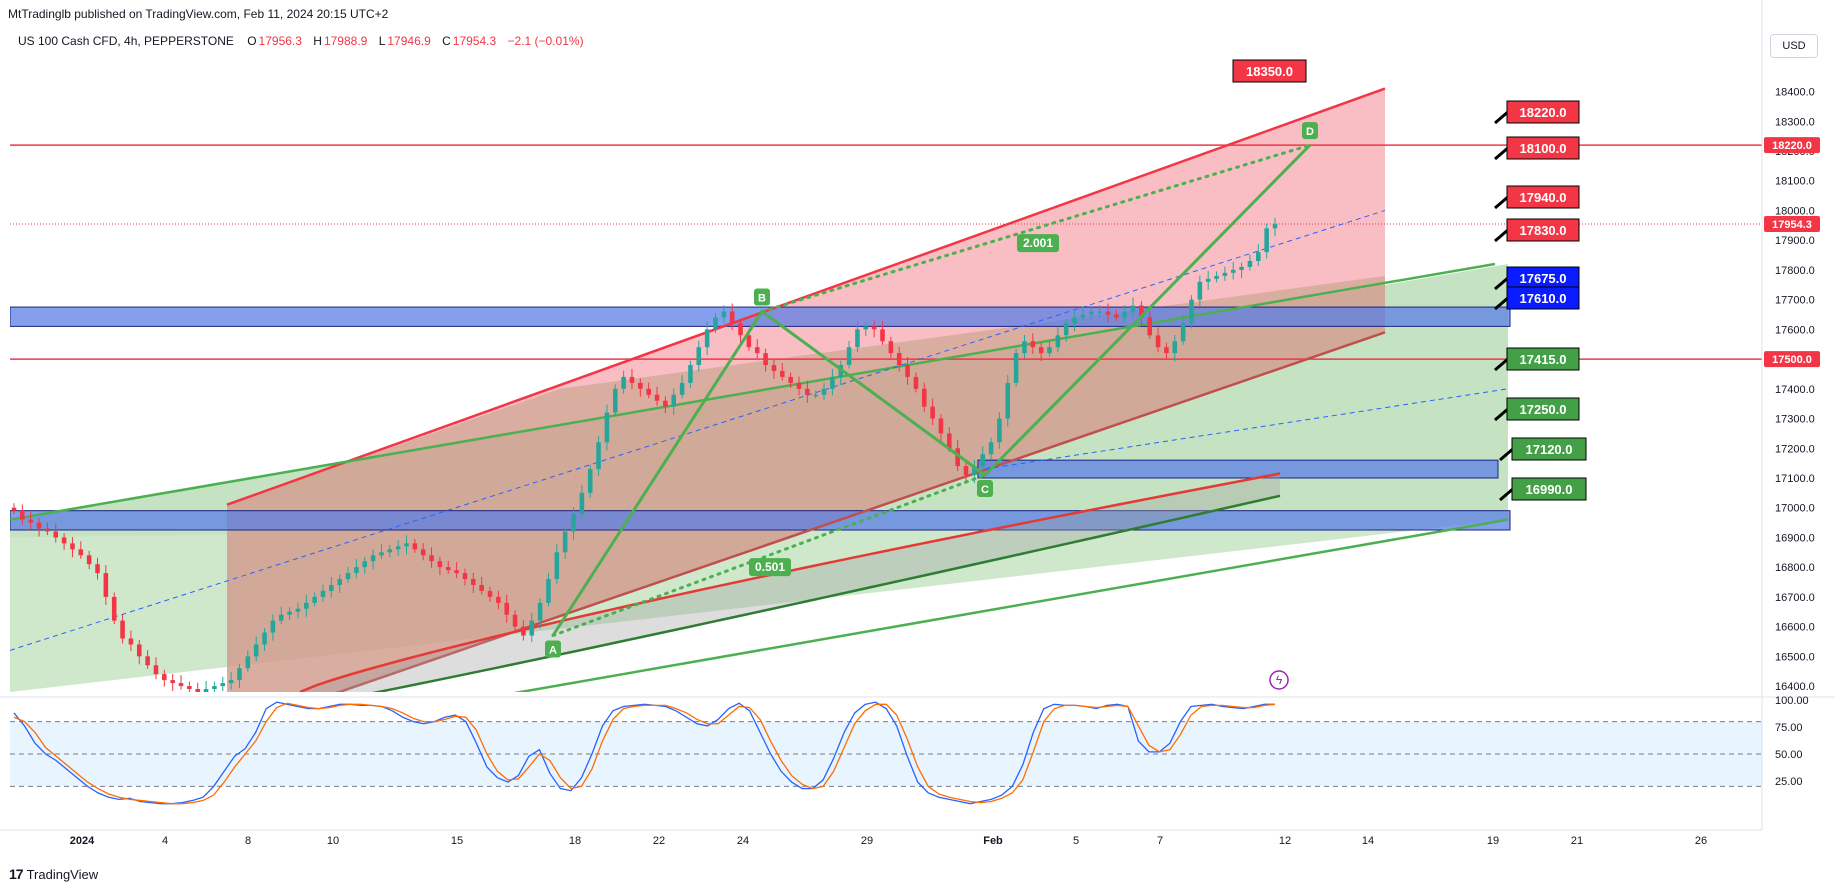 This screenshot has height=891, width=1835. Describe the element at coordinates (659, 841) in the screenshot. I see `time-axis-tick: 22` at that location.